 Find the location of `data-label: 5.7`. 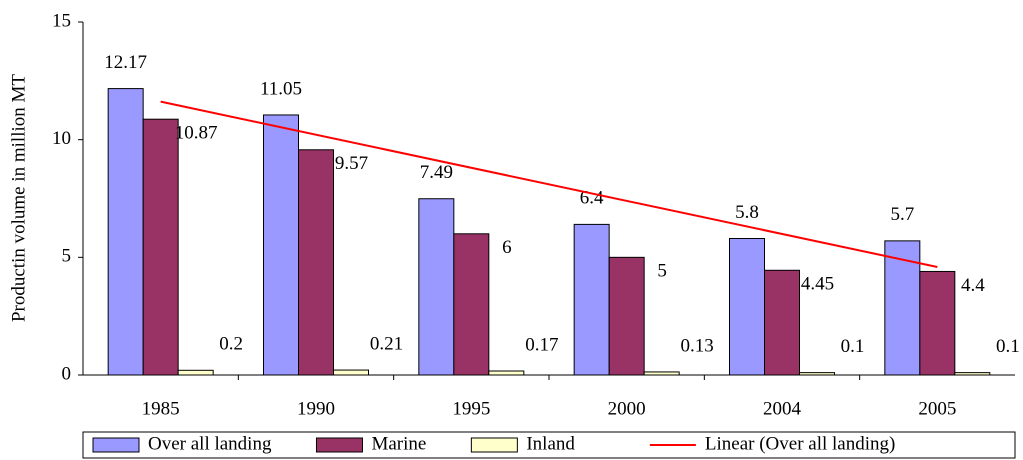

data-label: 5.7 is located at coordinates (902, 214).